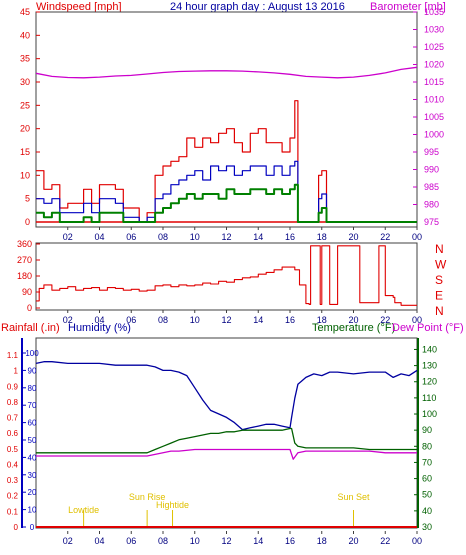 The height and width of the screenshot is (555, 466). I want to click on dir-tick-label: 90, so click(27, 292).